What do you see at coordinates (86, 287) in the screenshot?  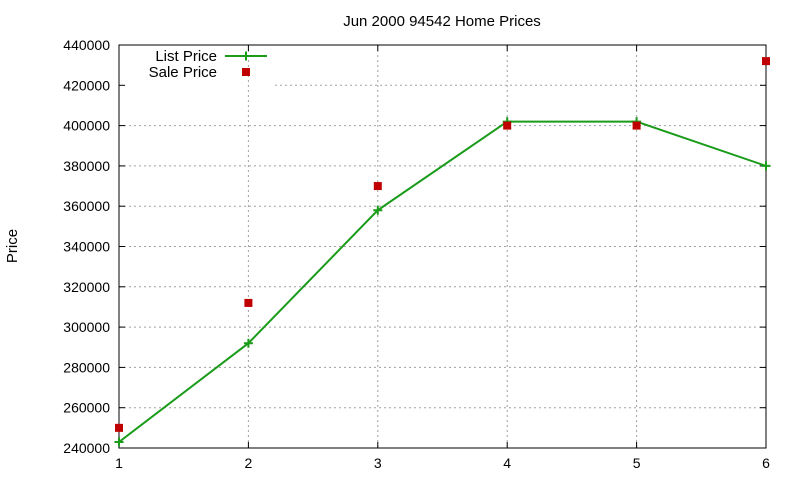 I see `y-tick-label: 320000` at bounding box center [86, 287].